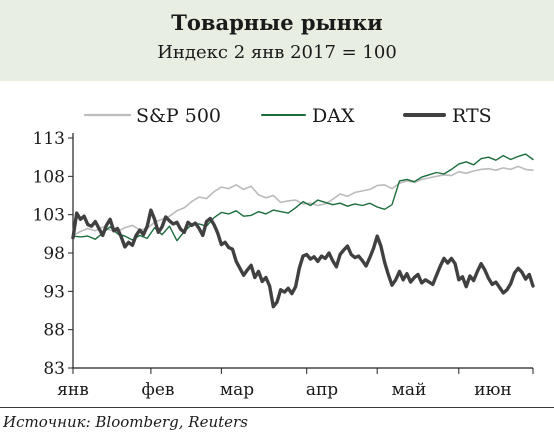 The height and width of the screenshot is (440, 554). Describe the element at coordinates (322, 390) in the screenshot. I see `x-tick-label: апр` at that location.